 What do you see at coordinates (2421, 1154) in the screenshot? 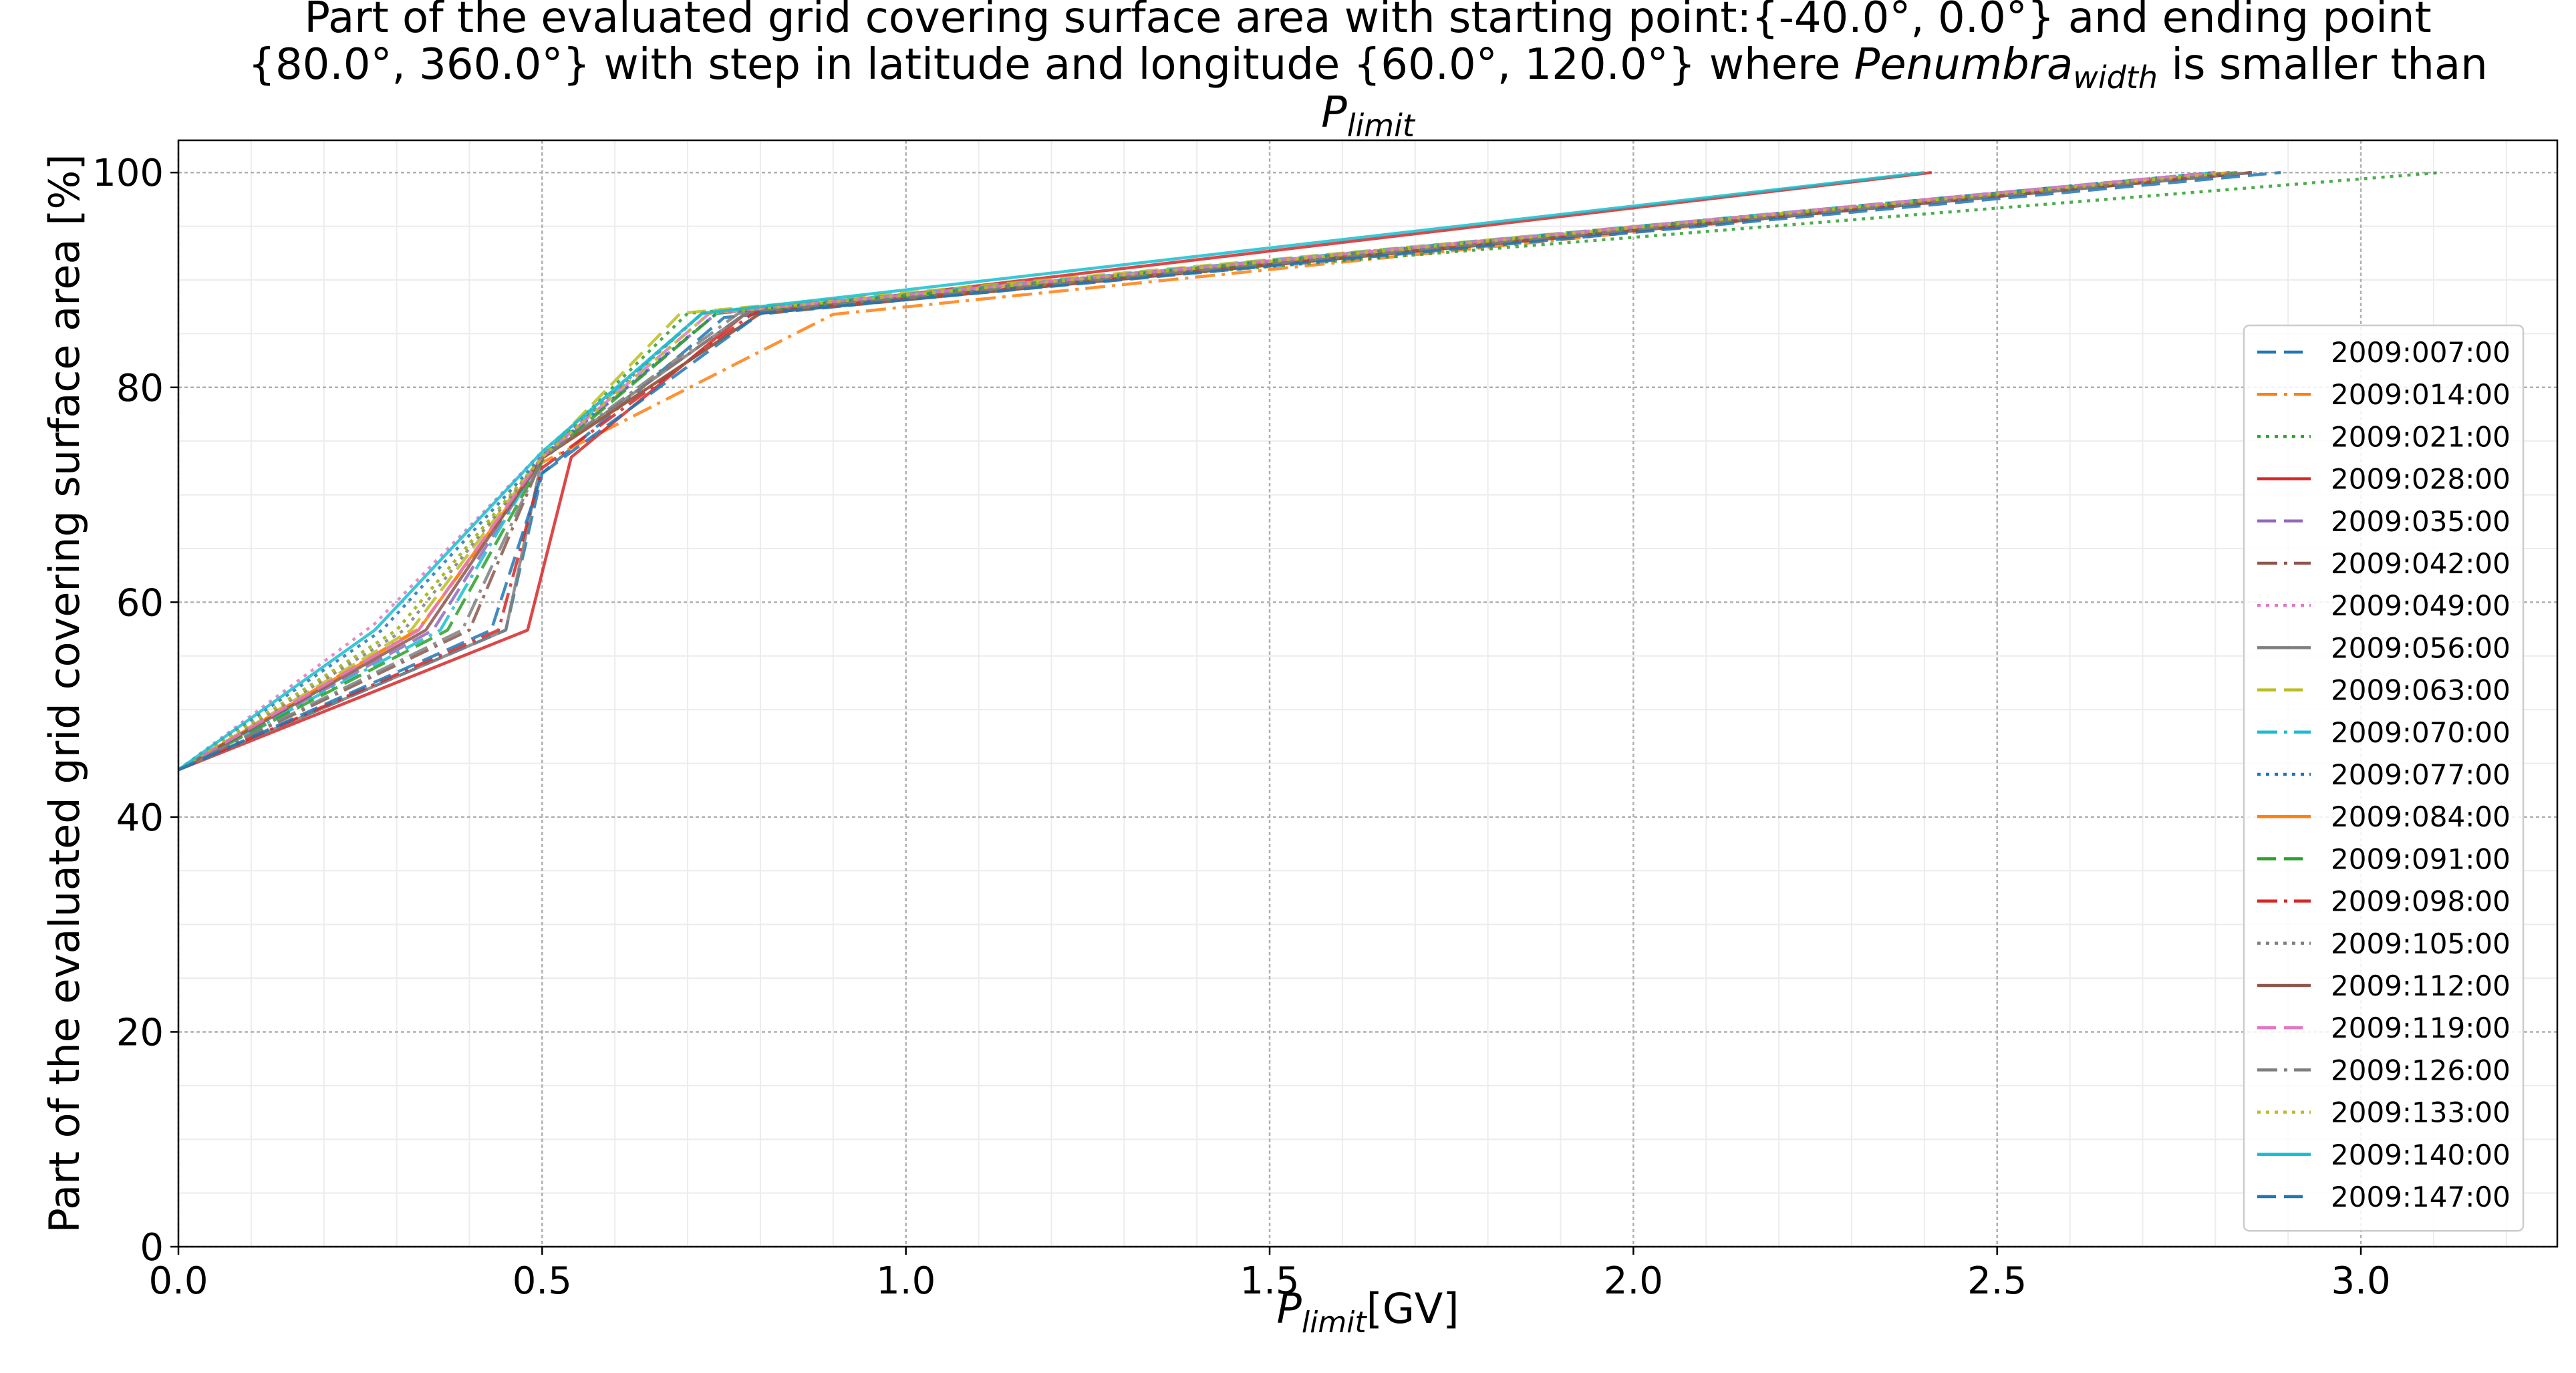
I see `legend-label: 2009:140:00` at bounding box center [2421, 1154].